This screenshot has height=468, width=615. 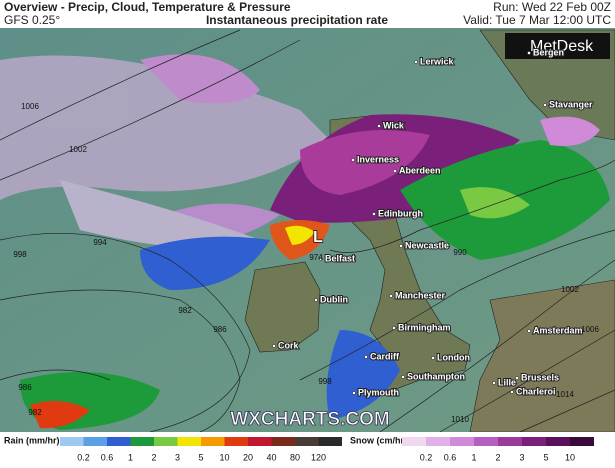 I want to click on legend-label: 80, so click(x=295, y=457).